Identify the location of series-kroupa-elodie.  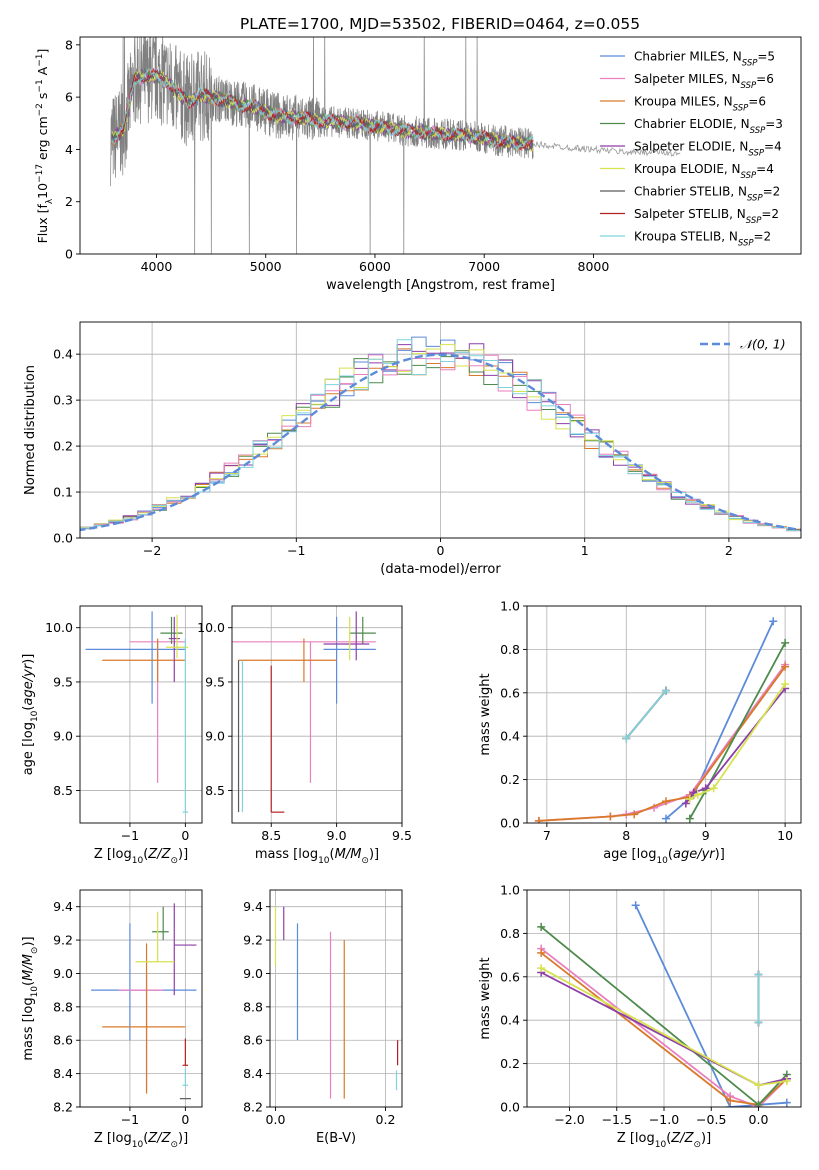
(737, 742).